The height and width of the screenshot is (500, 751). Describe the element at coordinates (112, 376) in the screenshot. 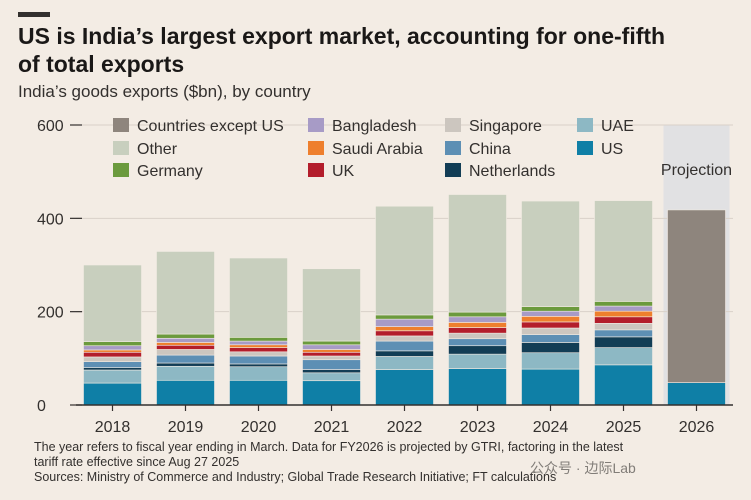

I see `bar-segment-uae-2018` at that location.